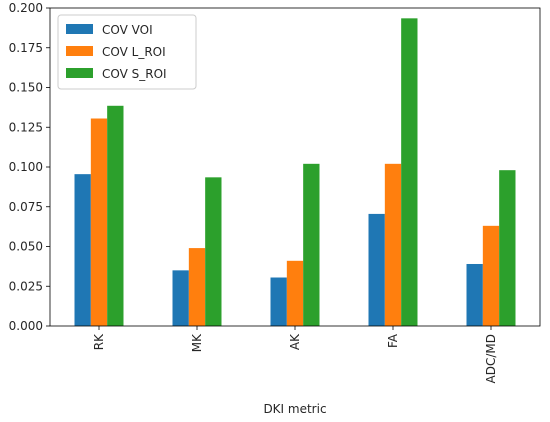 Image resolution: width=550 pixels, height=422 pixels. Describe the element at coordinates (26, 207) in the screenshot. I see `y-tick-label: 0.075` at that location.